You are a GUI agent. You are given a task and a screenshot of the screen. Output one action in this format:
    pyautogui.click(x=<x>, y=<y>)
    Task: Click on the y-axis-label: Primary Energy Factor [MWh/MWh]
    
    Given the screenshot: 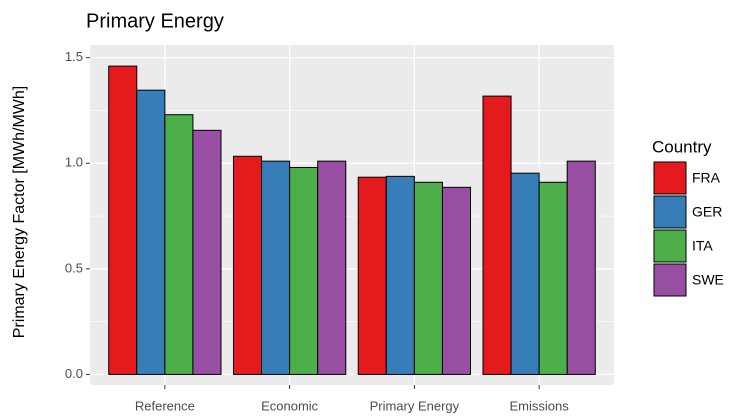 What is the action you would take?
    pyautogui.click(x=19, y=212)
    